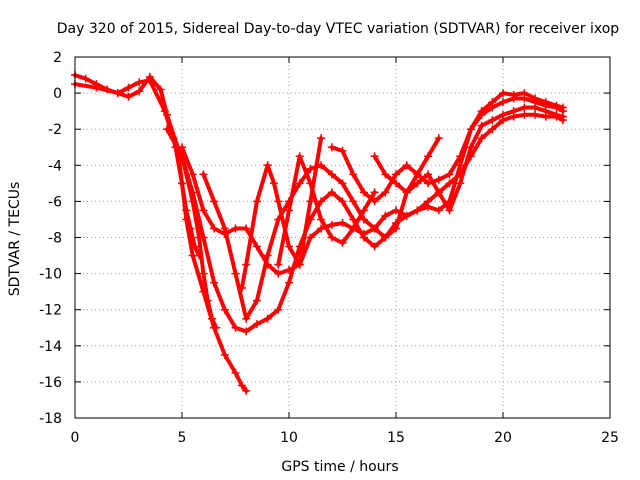 This screenshot has height=480, width=640. What do you see at coordinates (50, 419) in the screenshot?
I see `y-tick-label: -18` at bounding box center [50, 419].